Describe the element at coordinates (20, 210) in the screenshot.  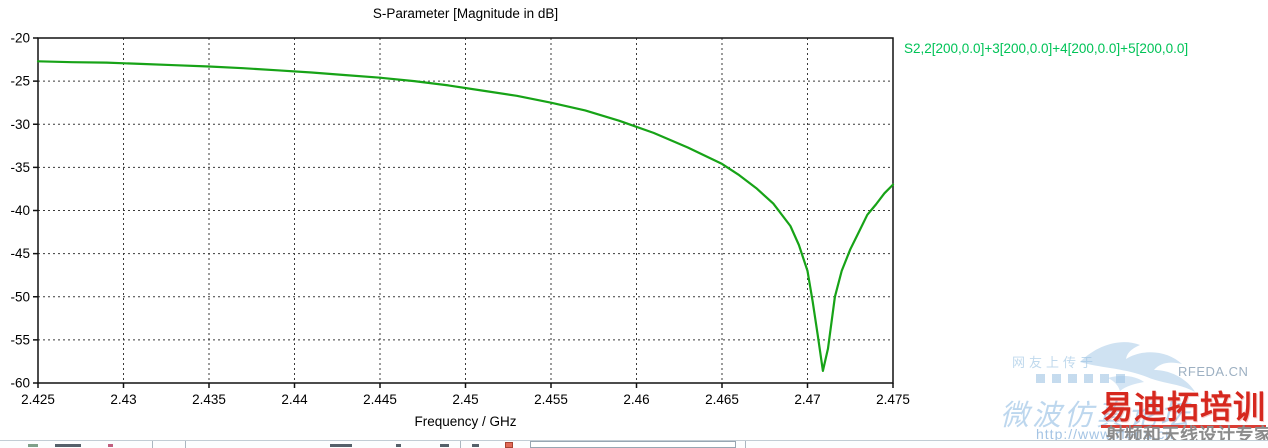
I see `y-tick-label: -40` at that location.